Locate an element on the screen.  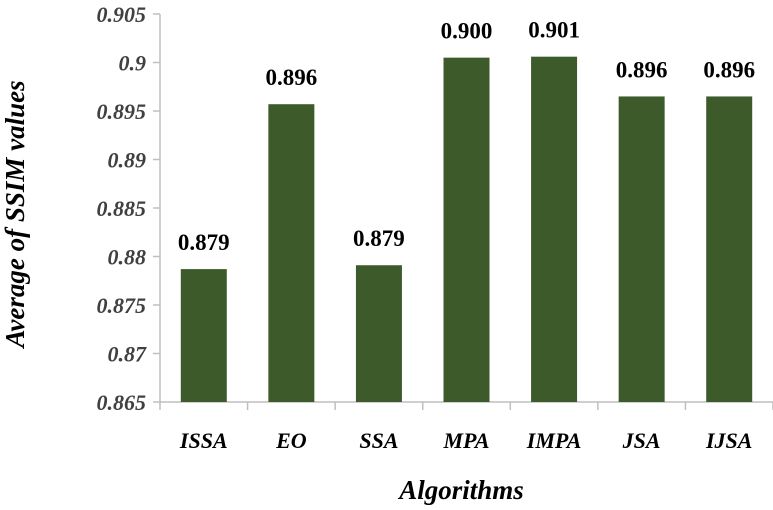
y-tick-label: 0.875 is located at coordinates (122, 305).